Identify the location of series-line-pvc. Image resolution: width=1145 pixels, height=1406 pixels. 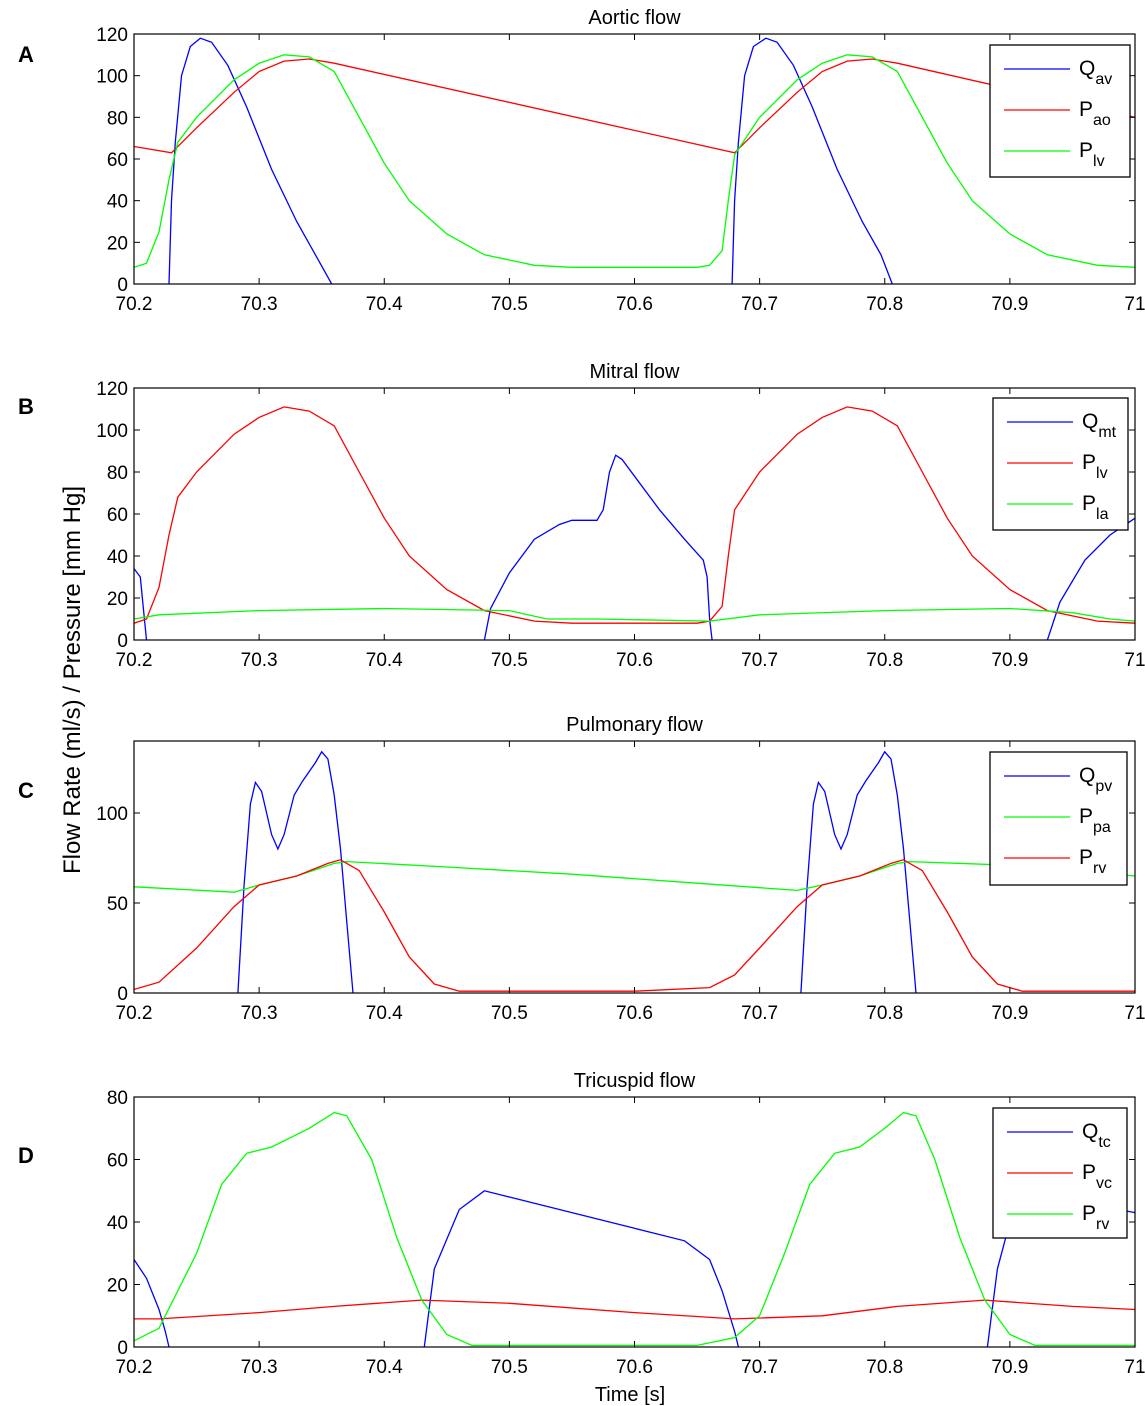
(634, 1309).